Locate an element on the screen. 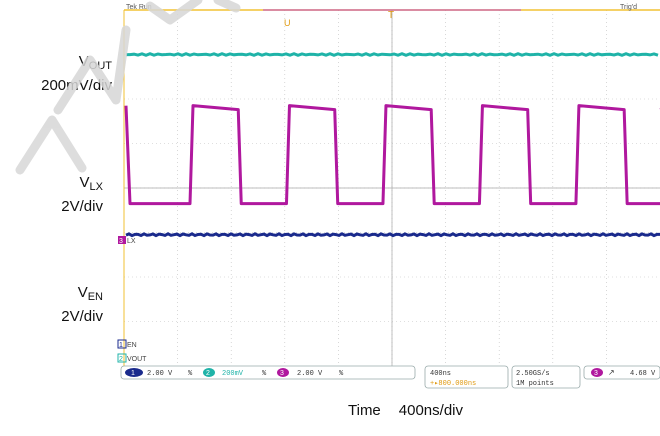  record-length-readout: 1M points is located at coordinates (535, 384).